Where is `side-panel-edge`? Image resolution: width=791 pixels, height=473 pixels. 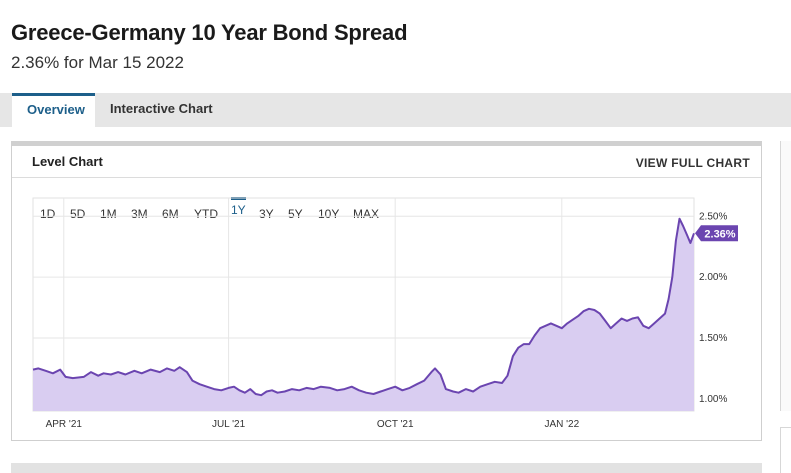 side-panel-edge is located at coordinates (785, 276).